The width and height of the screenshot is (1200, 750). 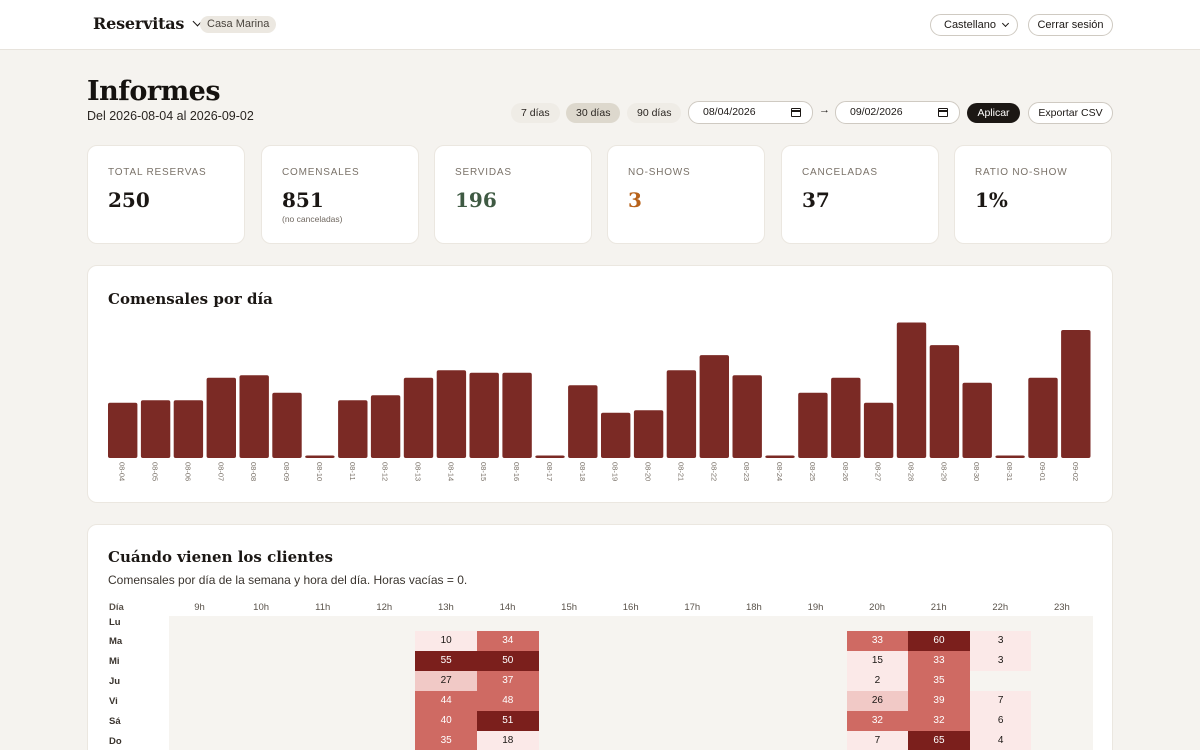 What do you see at coordinates (877, 661) in the screenshot?
I see `heatmap-cell: 15` at bounding box center [877, 661].